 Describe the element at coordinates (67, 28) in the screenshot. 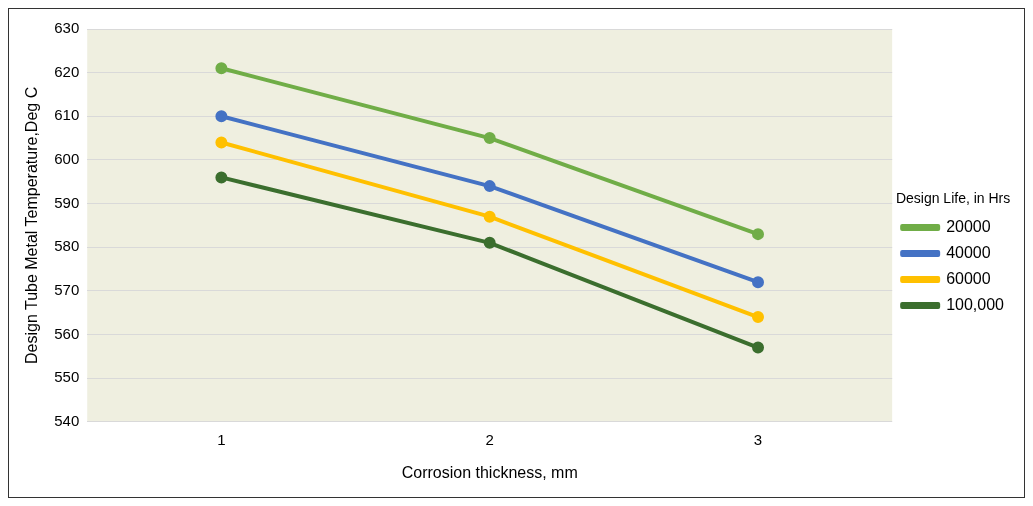

I see `y-tick-label: 630` at that location.